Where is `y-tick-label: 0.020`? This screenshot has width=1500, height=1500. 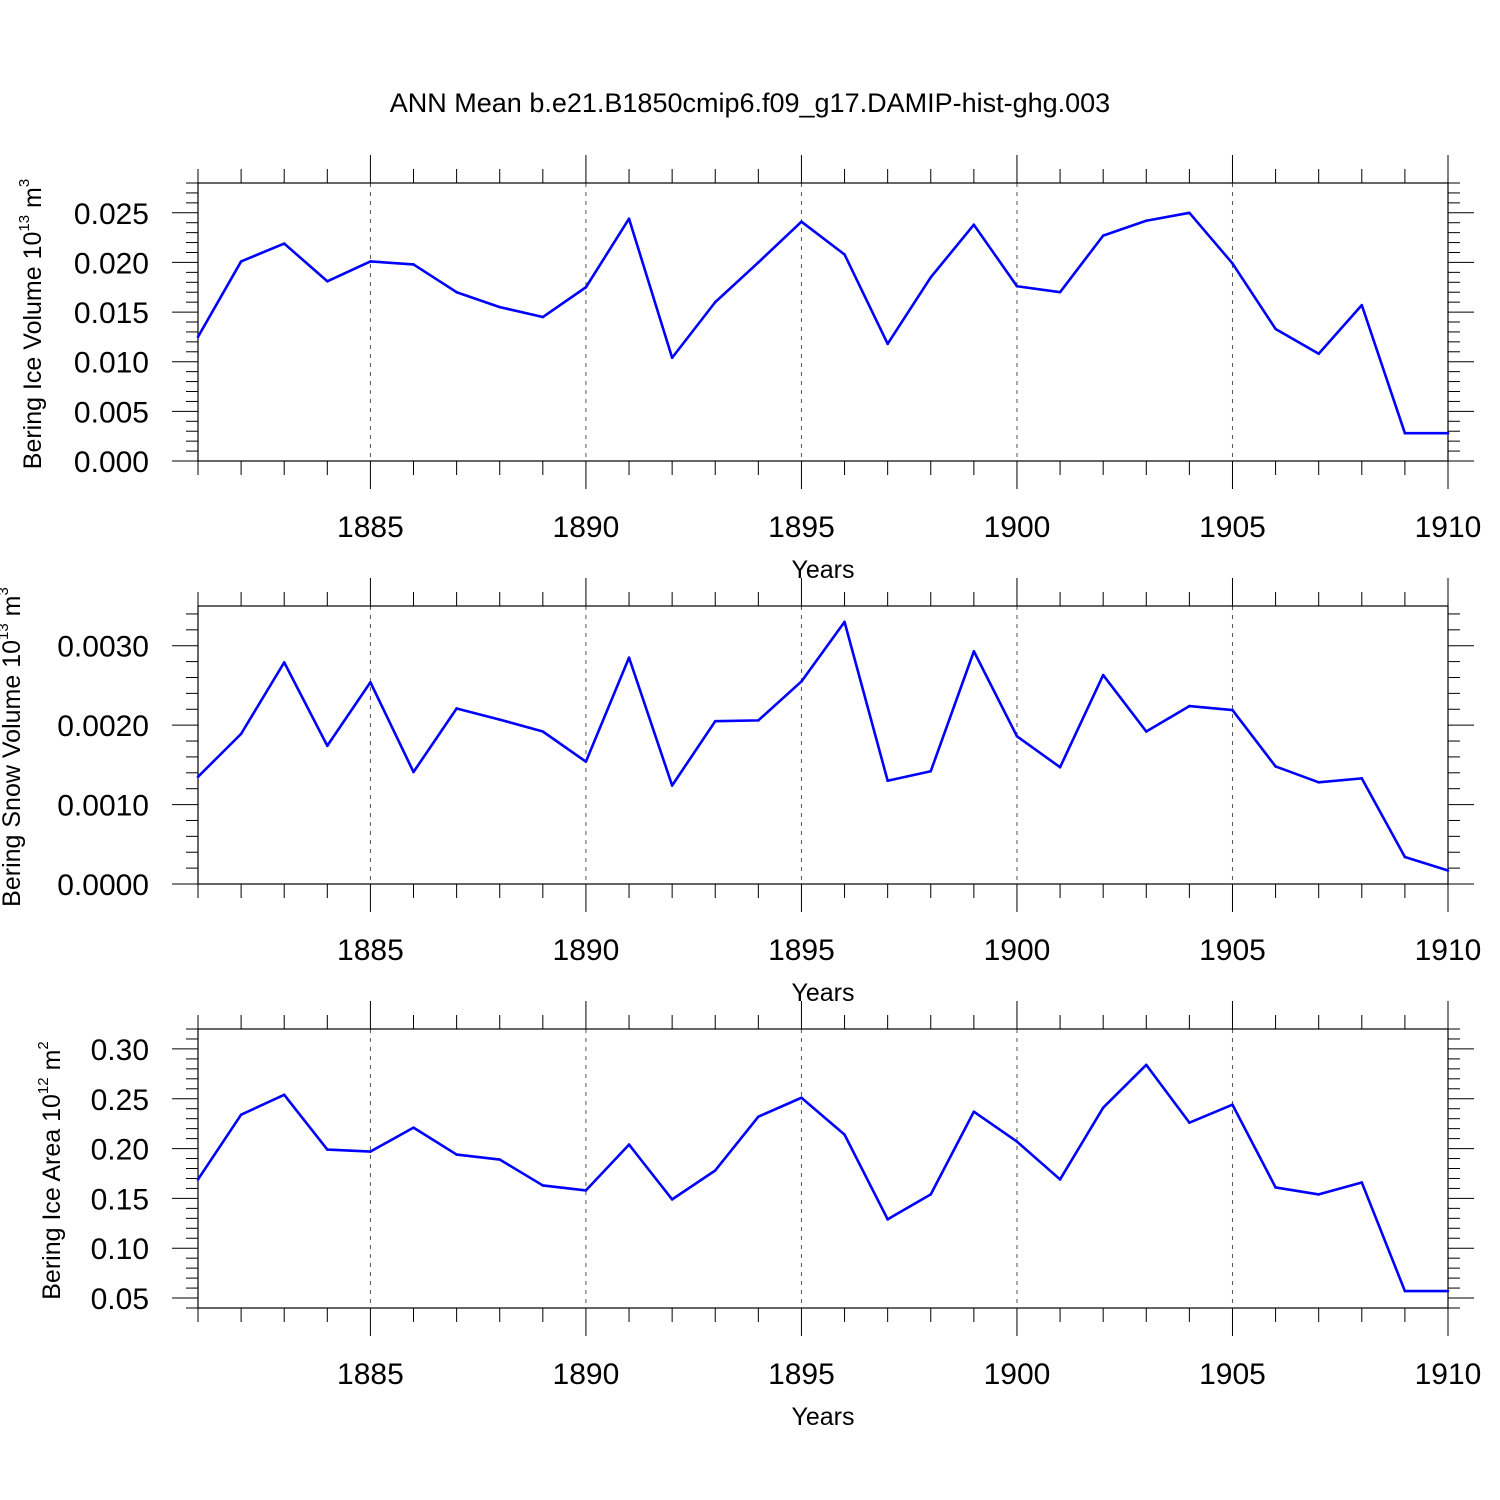
y-tick-label: 0.020 is located at coordinates (111, 263).